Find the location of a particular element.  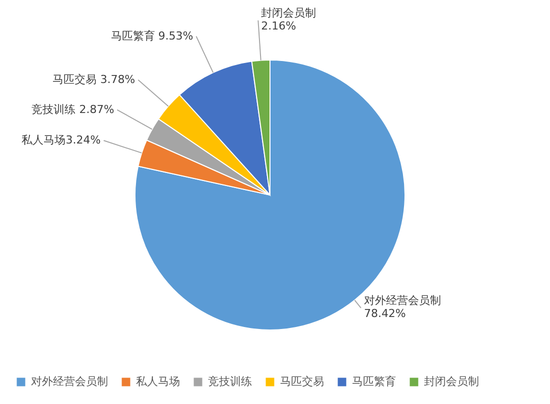

data-label: 马匹交易 3.78% is located at coordinates (94, 79).